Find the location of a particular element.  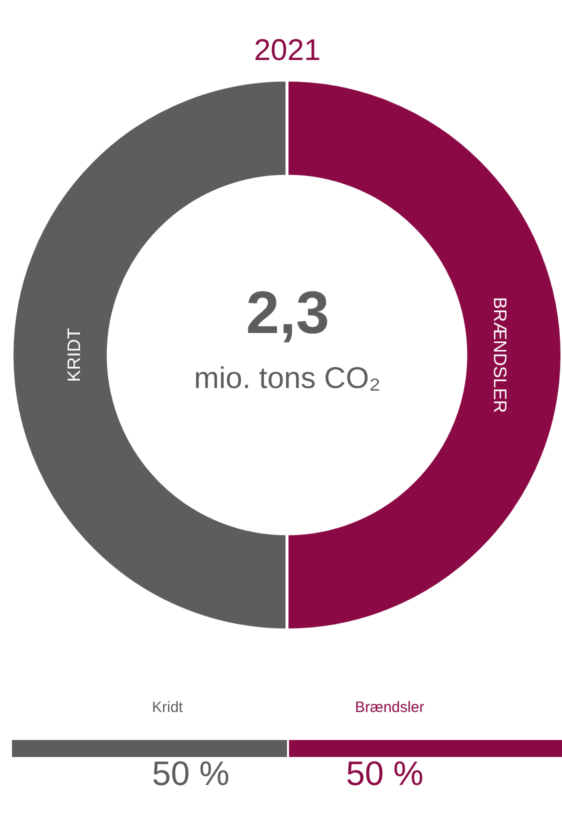

text: mio. tons CO₂ is located at coordinates (287, 378).